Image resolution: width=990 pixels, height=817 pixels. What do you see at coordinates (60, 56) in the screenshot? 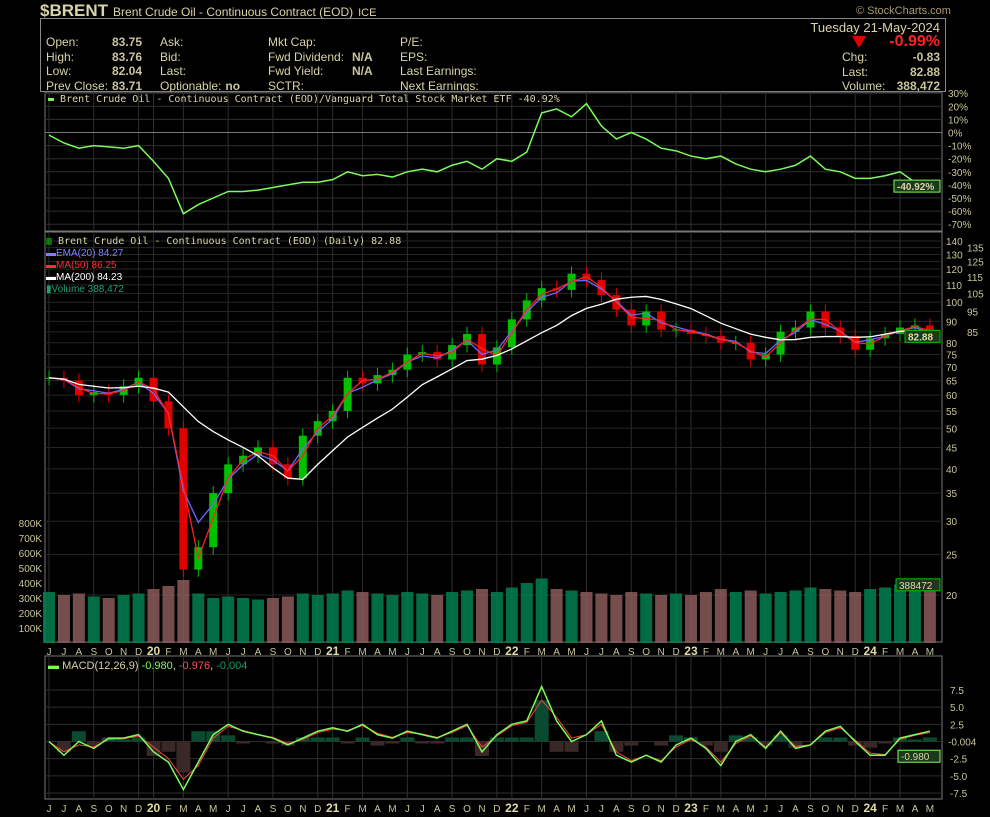
I see `field-label: High:` at bounding box center [60, 56].